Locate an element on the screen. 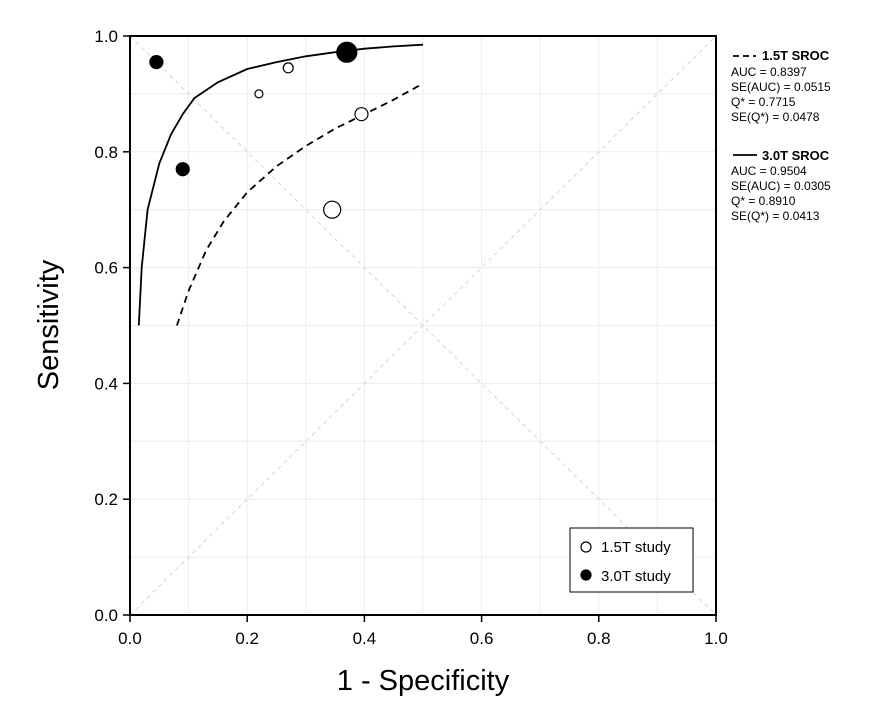  study-points is located at coordinates (259, 130).